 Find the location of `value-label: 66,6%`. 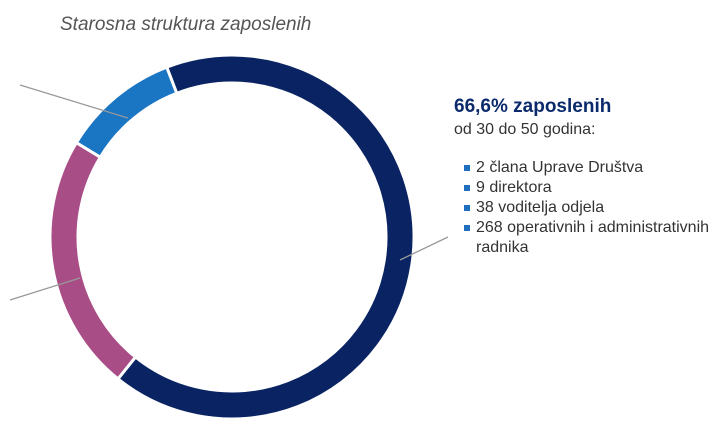

value-label: 66,6% is located at coordinates (481, 106).